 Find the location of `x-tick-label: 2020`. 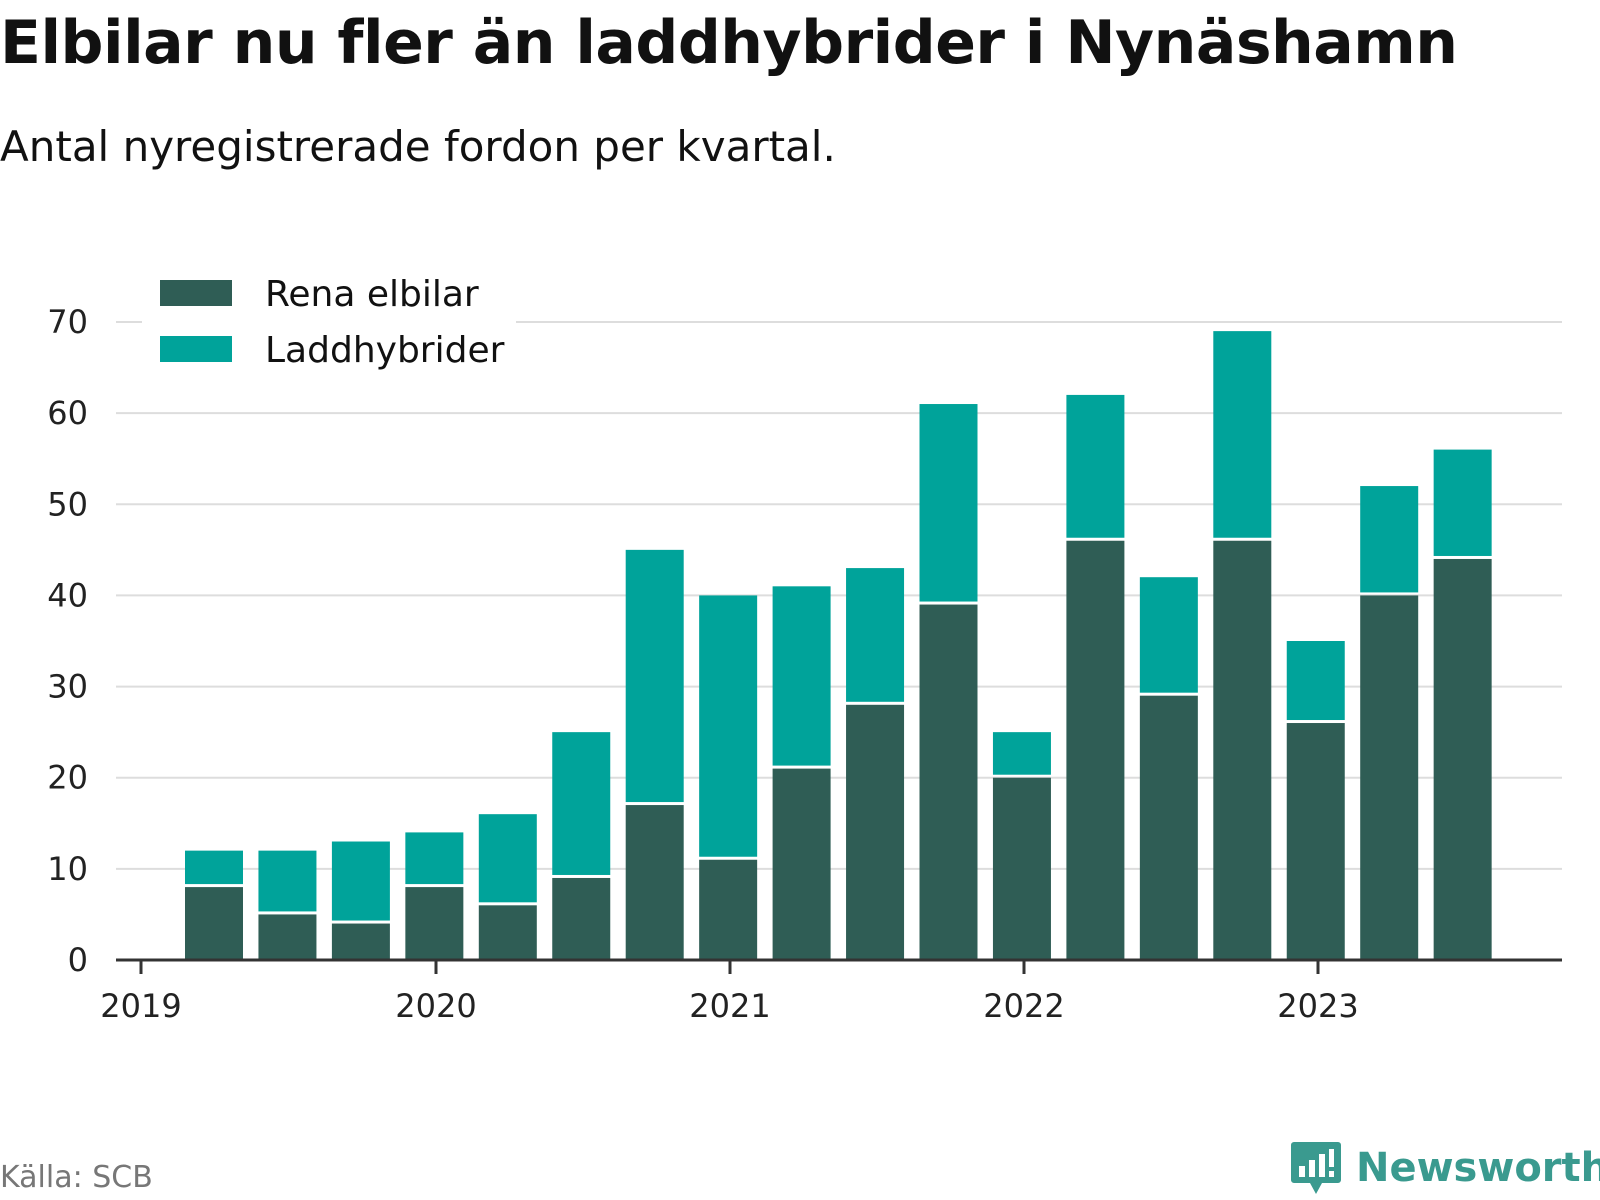

x-tick-label: 2020 is located at coordinates (435, 1006).